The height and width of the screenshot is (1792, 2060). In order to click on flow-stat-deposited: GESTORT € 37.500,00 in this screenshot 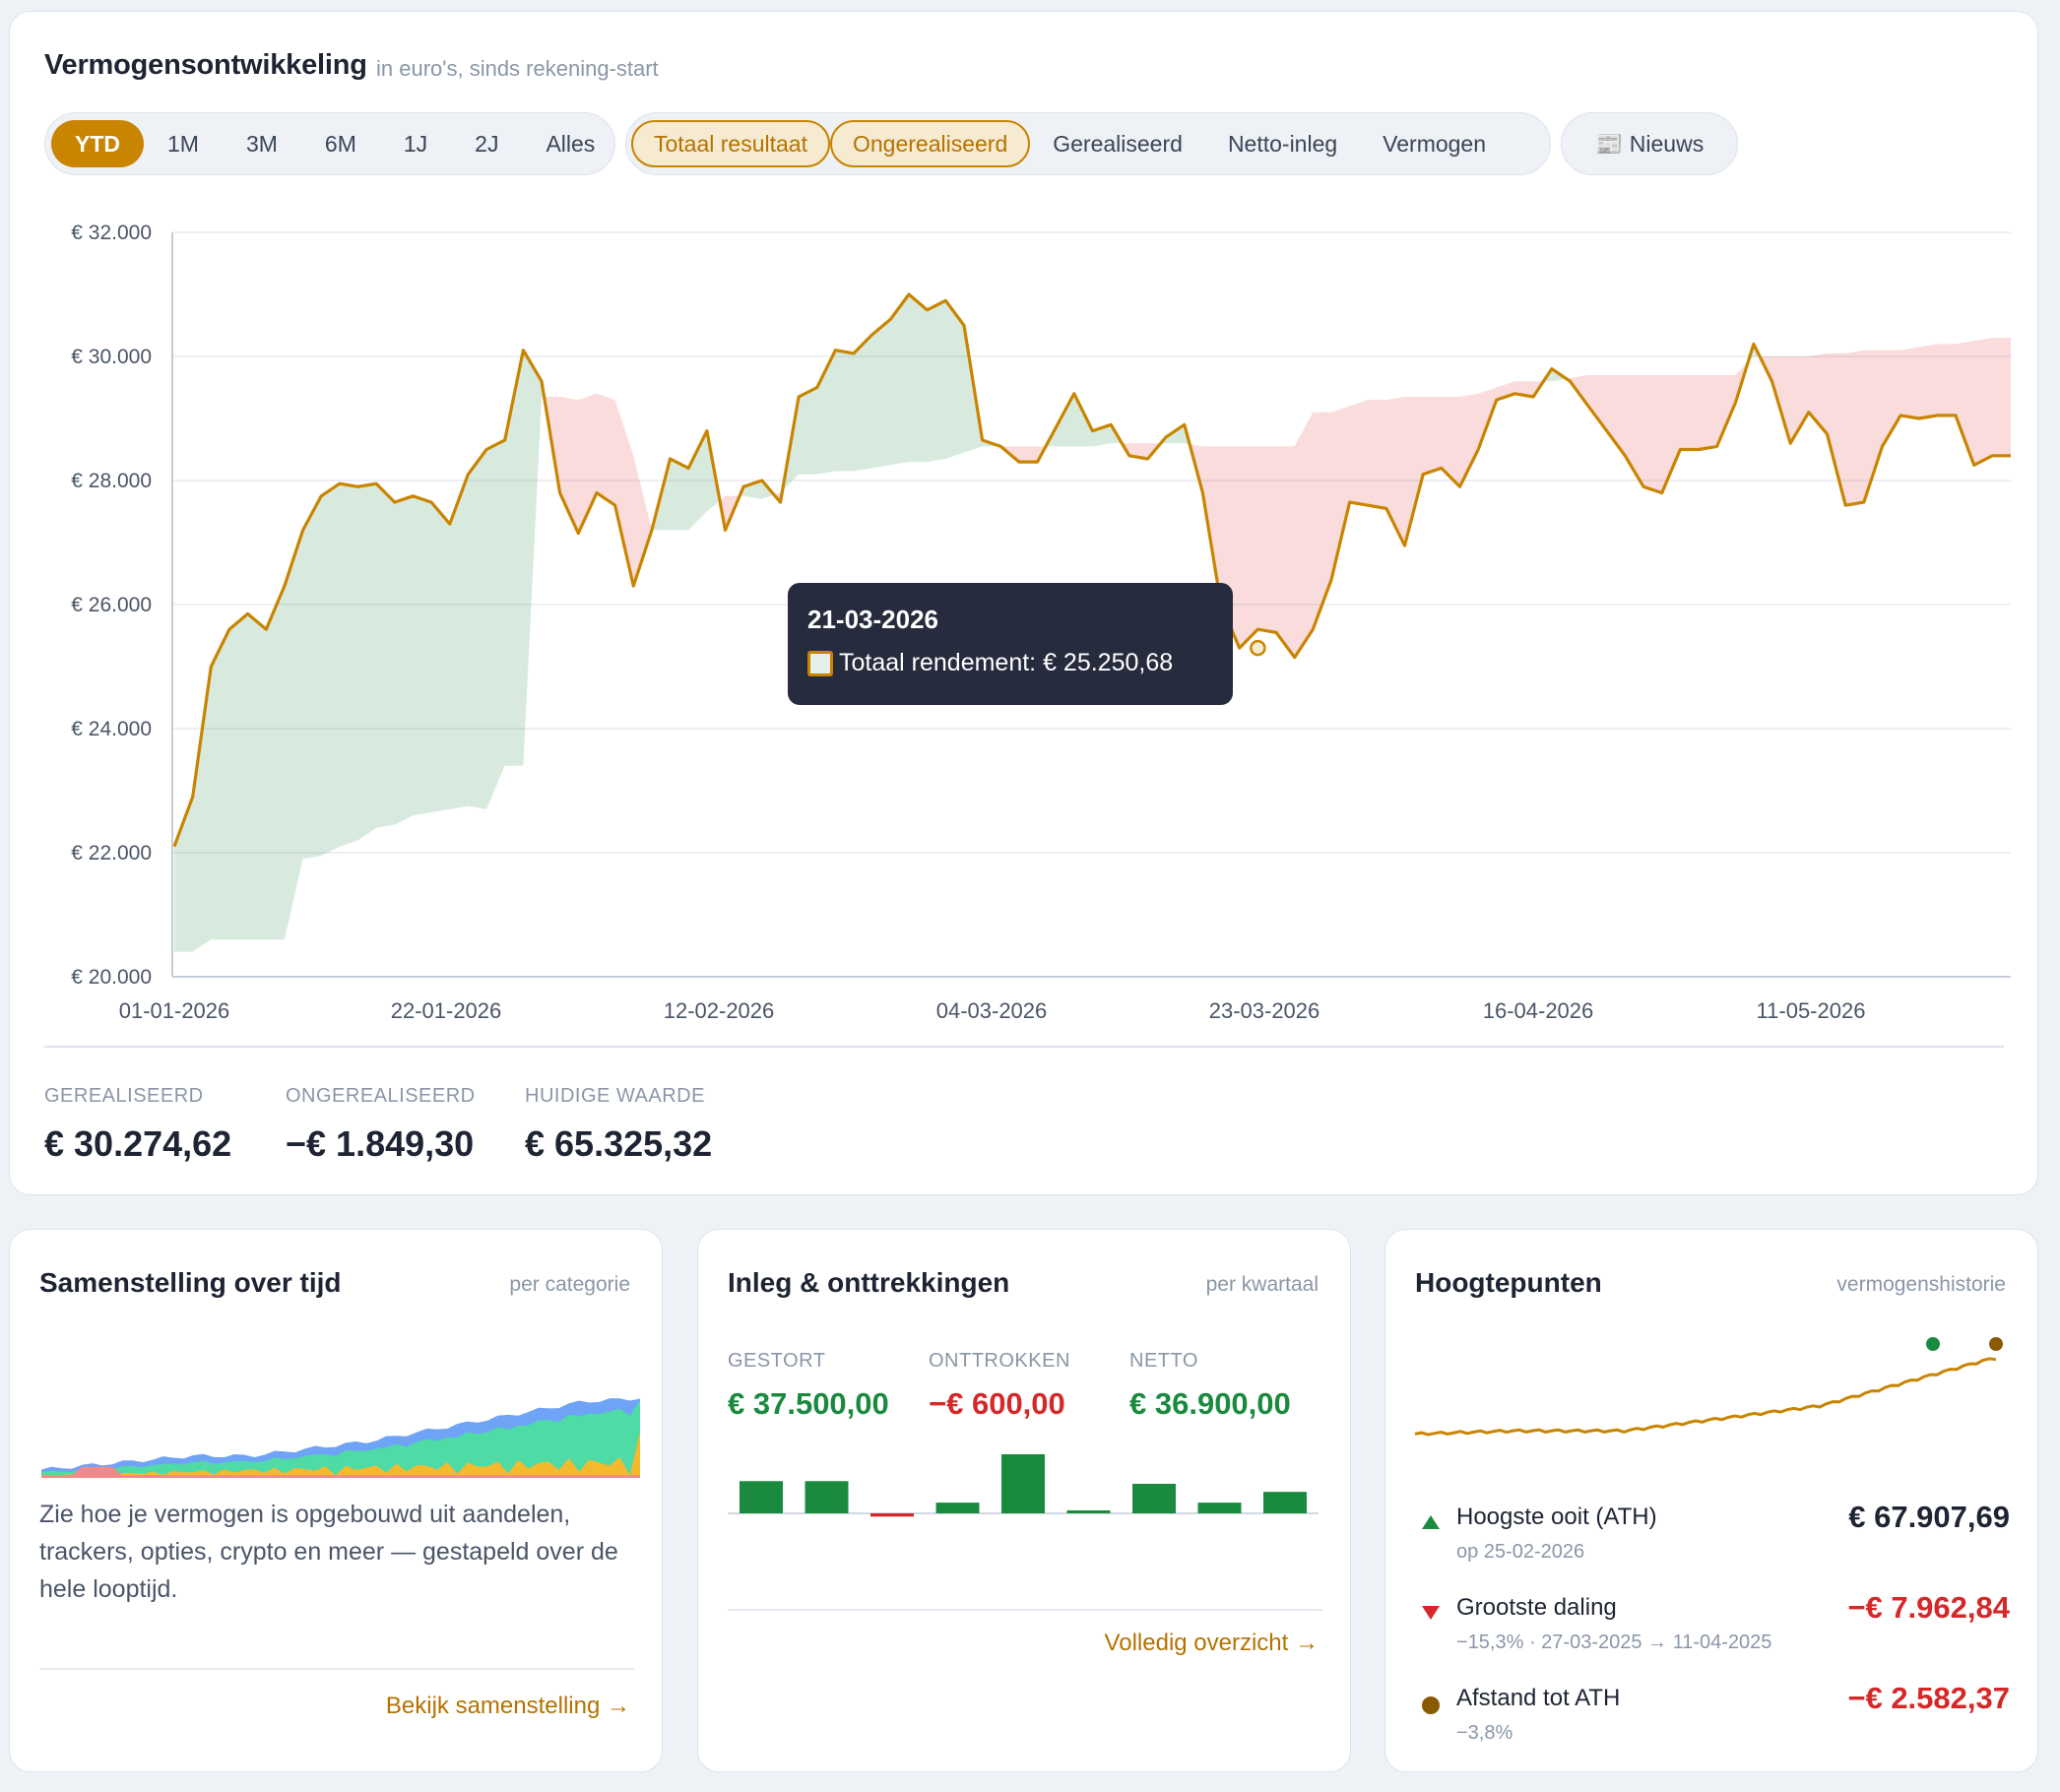, I will do `click(808, 1386)`.